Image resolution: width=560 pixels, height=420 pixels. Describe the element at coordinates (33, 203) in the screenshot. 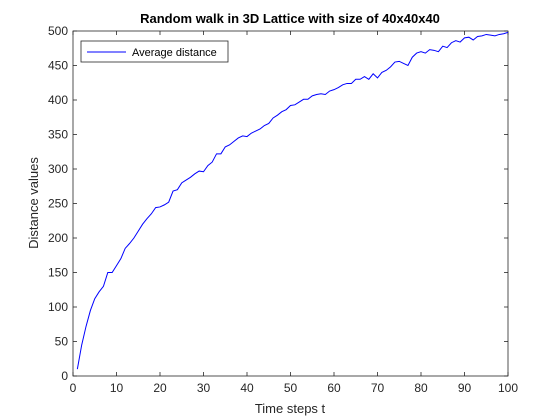

I see `y-axis-label: Distance values` at that location.